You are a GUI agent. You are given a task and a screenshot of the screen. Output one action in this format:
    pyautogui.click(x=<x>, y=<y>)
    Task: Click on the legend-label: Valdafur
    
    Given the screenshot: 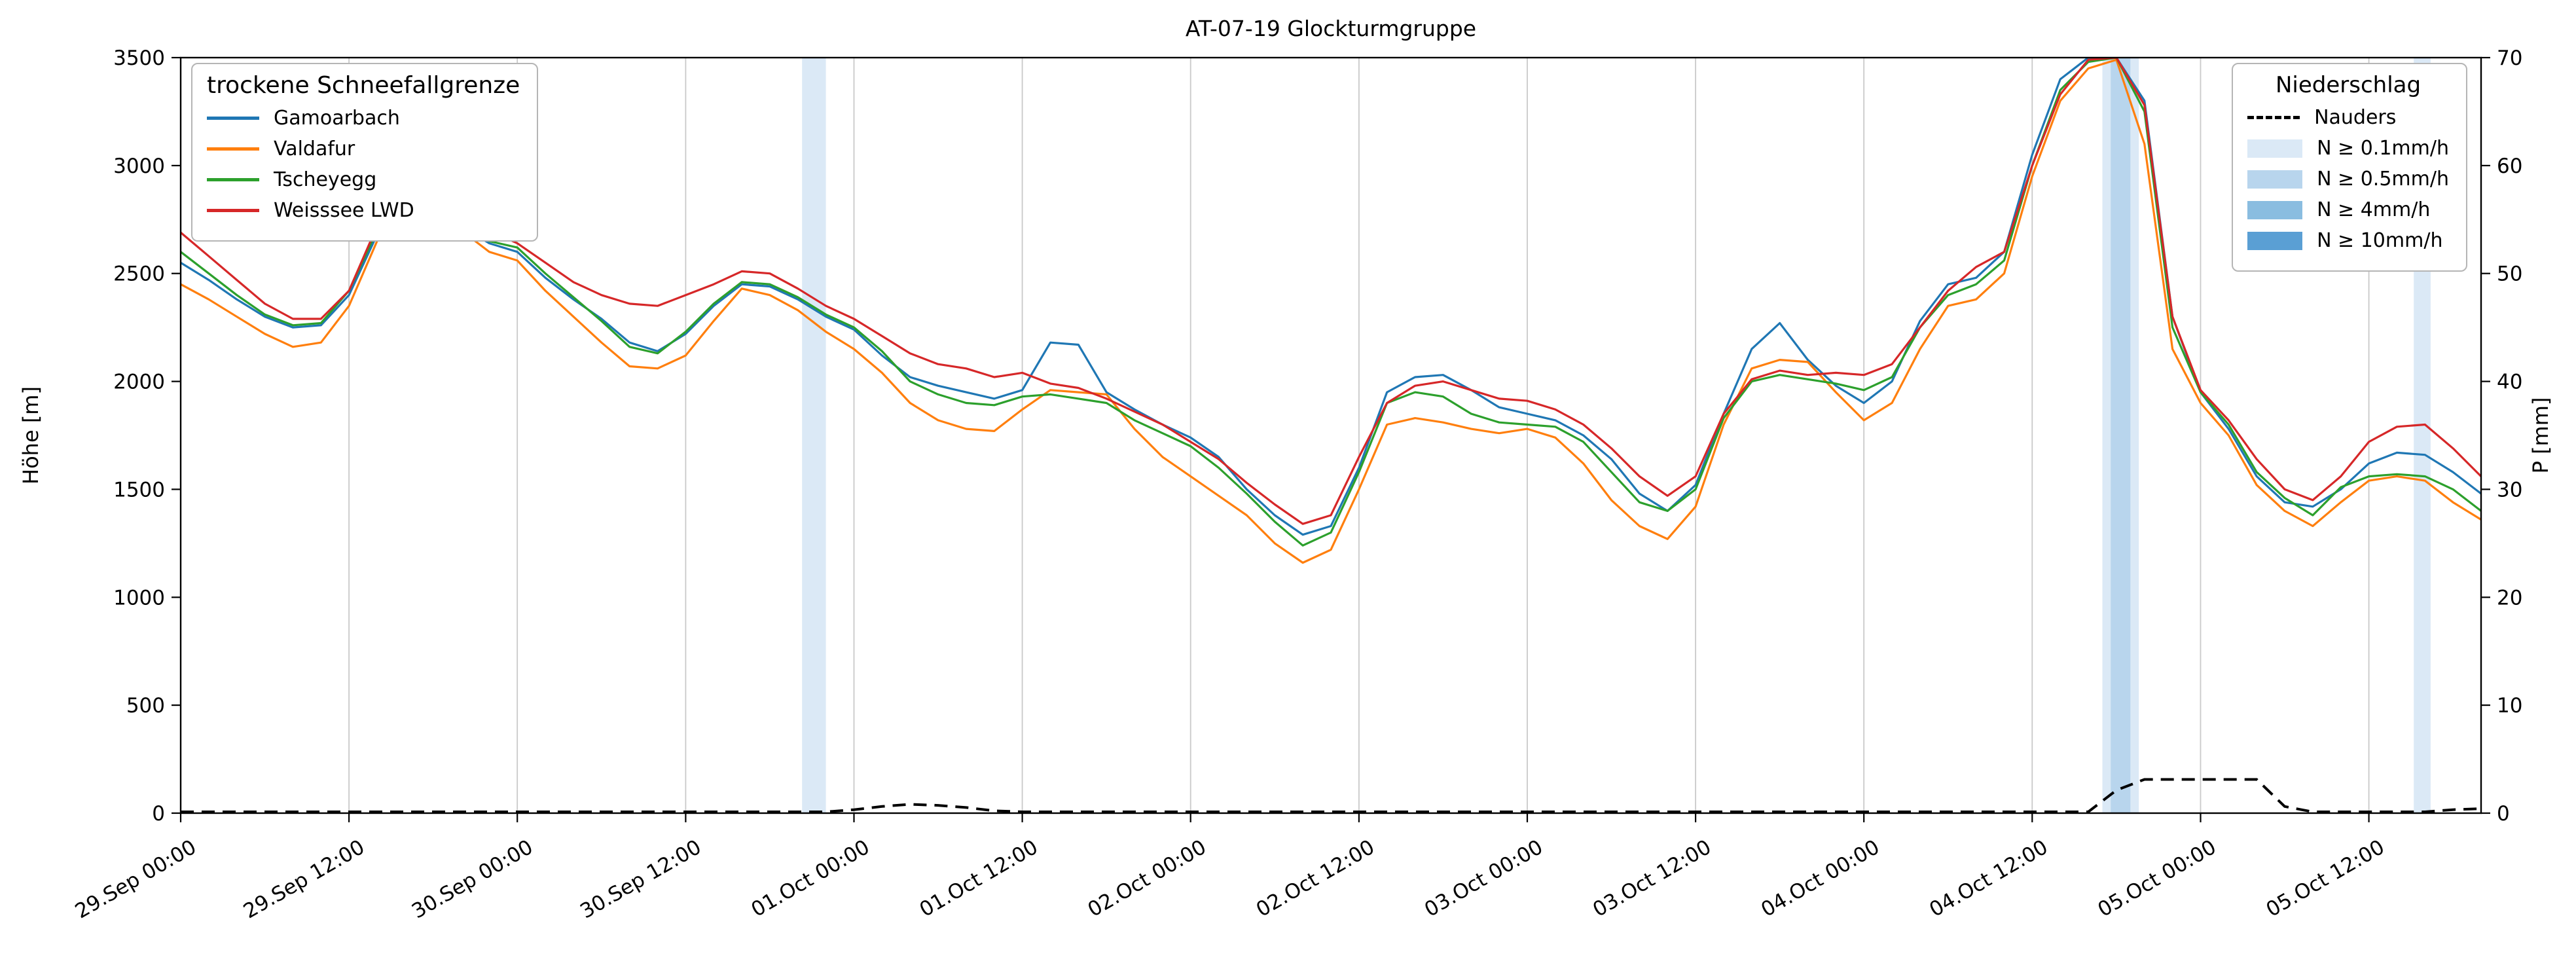 What is the action you would take?
    pyautogui.click(x=314, y=148)
    